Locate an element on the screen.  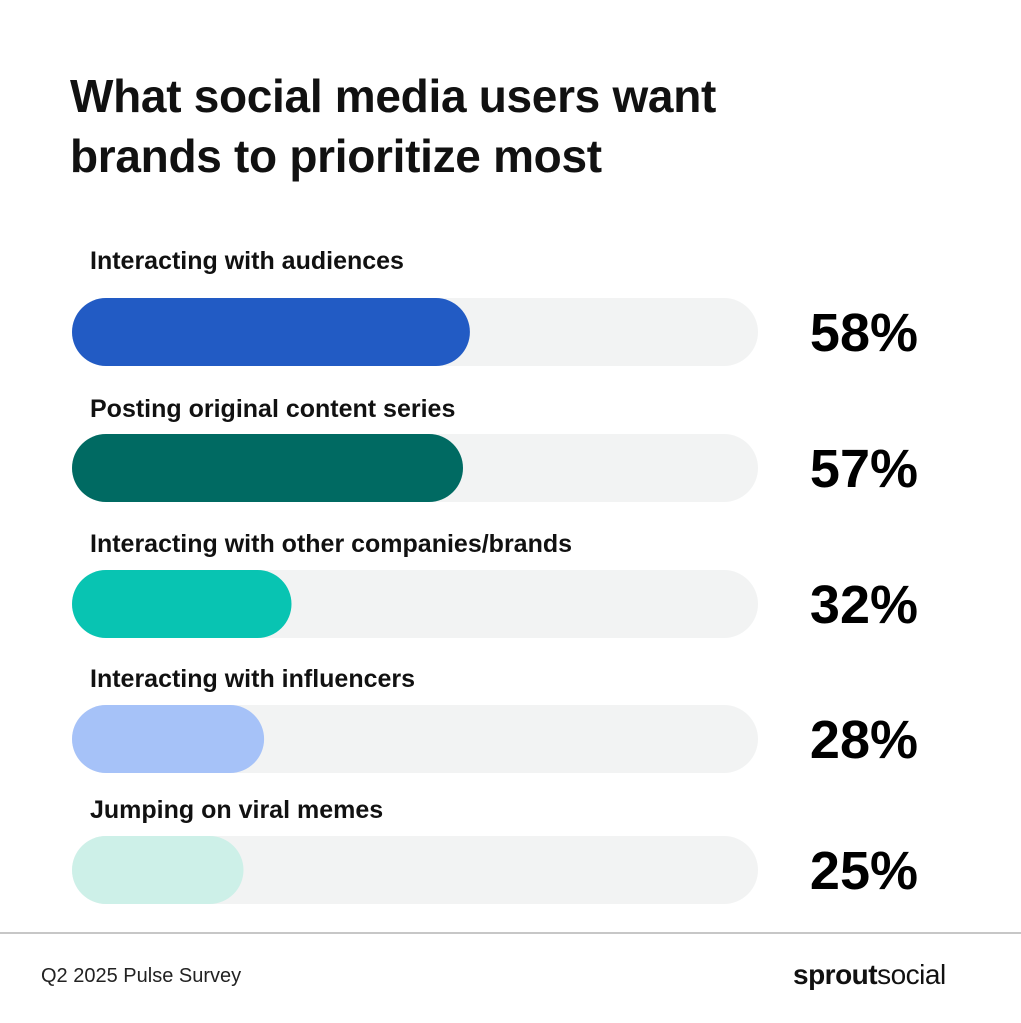
value-label: 25% is located at coordinates (864, 871).